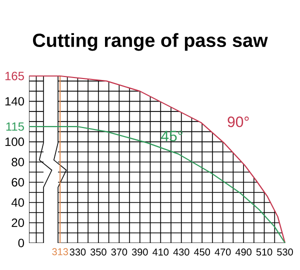 This screenshot has width=300, height=270. Describe the element at coordinates (14, 142) in the screenshot. I see `y-tick-label: 100` at that location.